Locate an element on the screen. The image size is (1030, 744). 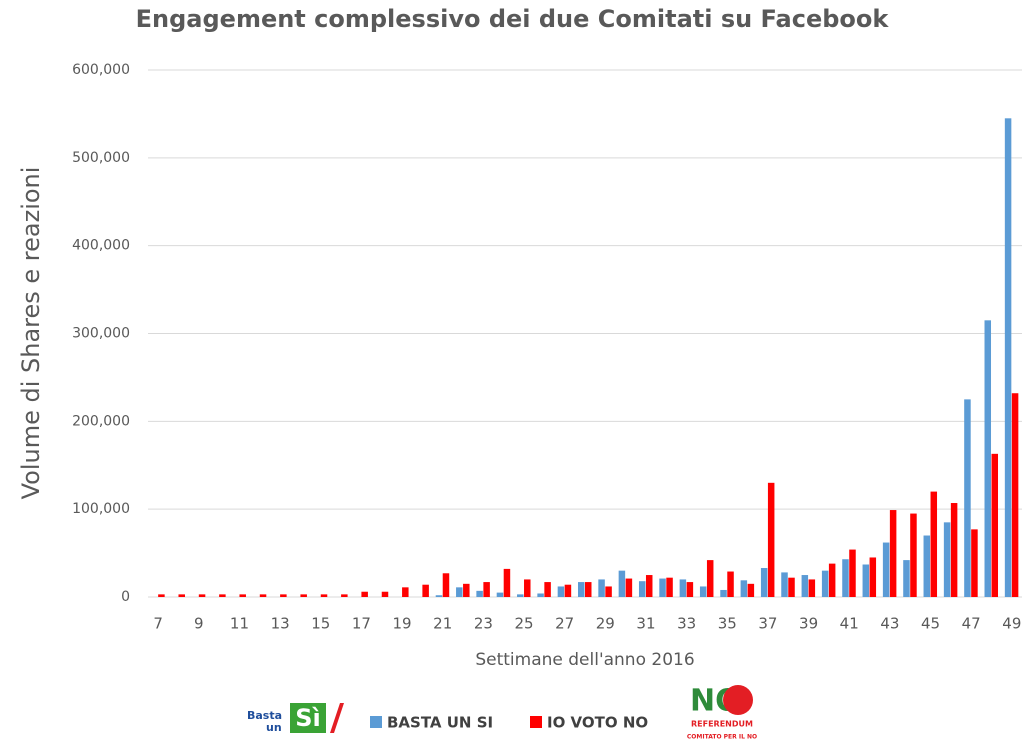
x-tick-label: 43 is located at coordinates (889, 624).